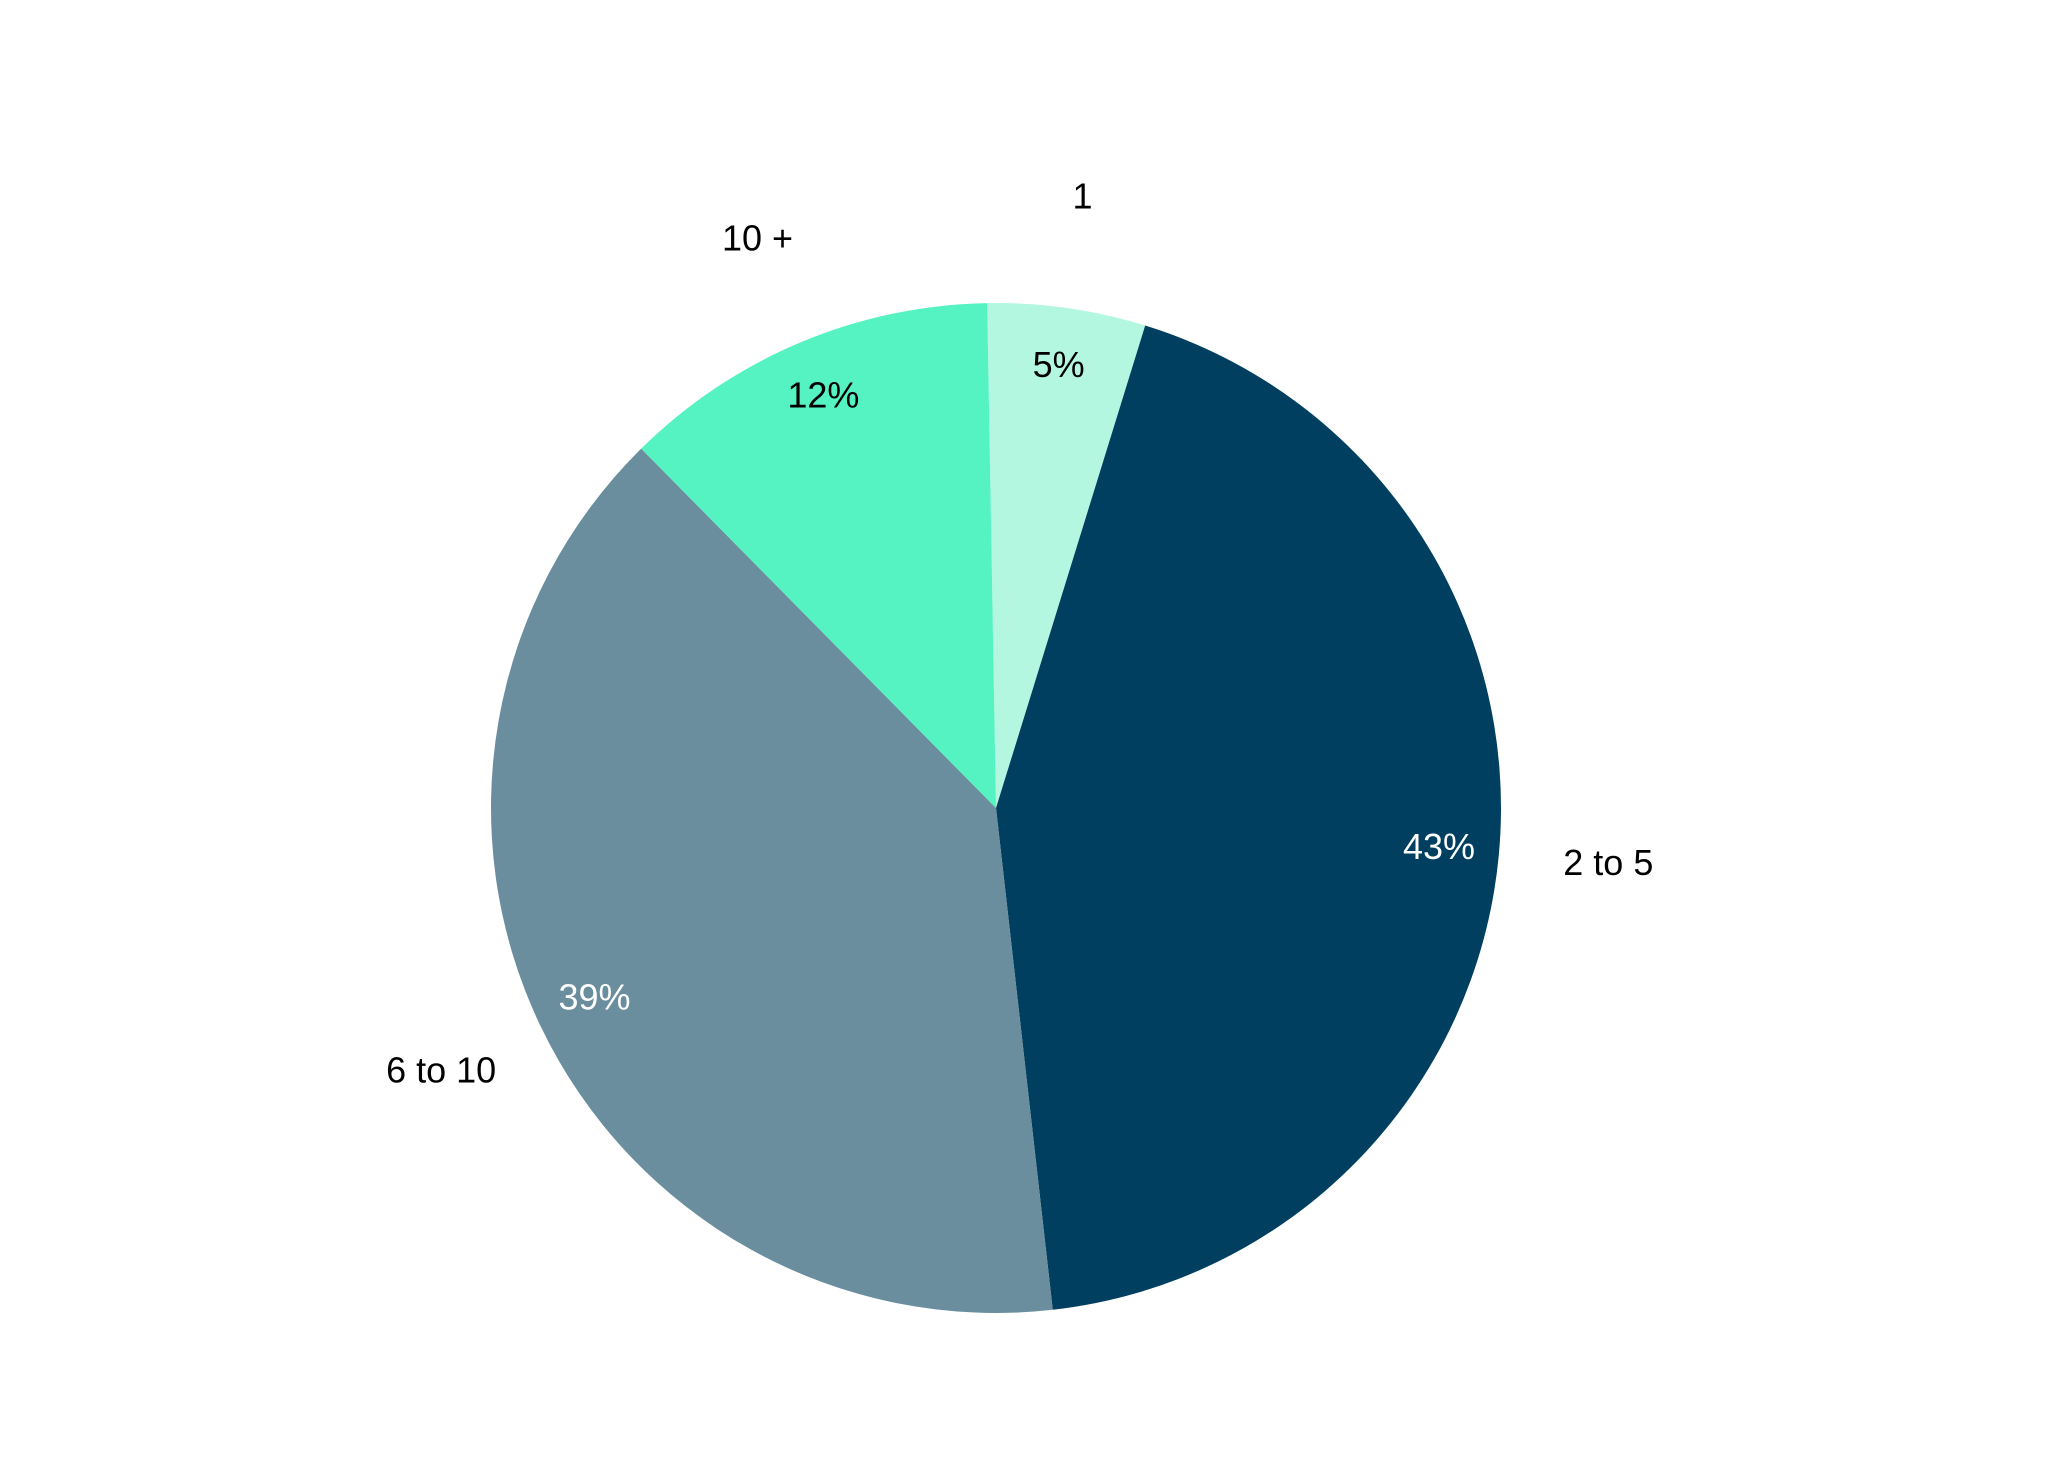 Image resolution: width=2048 pixels, height=1474 pixels. I want to click on category-label-10: 10 +, so click(757, 238).